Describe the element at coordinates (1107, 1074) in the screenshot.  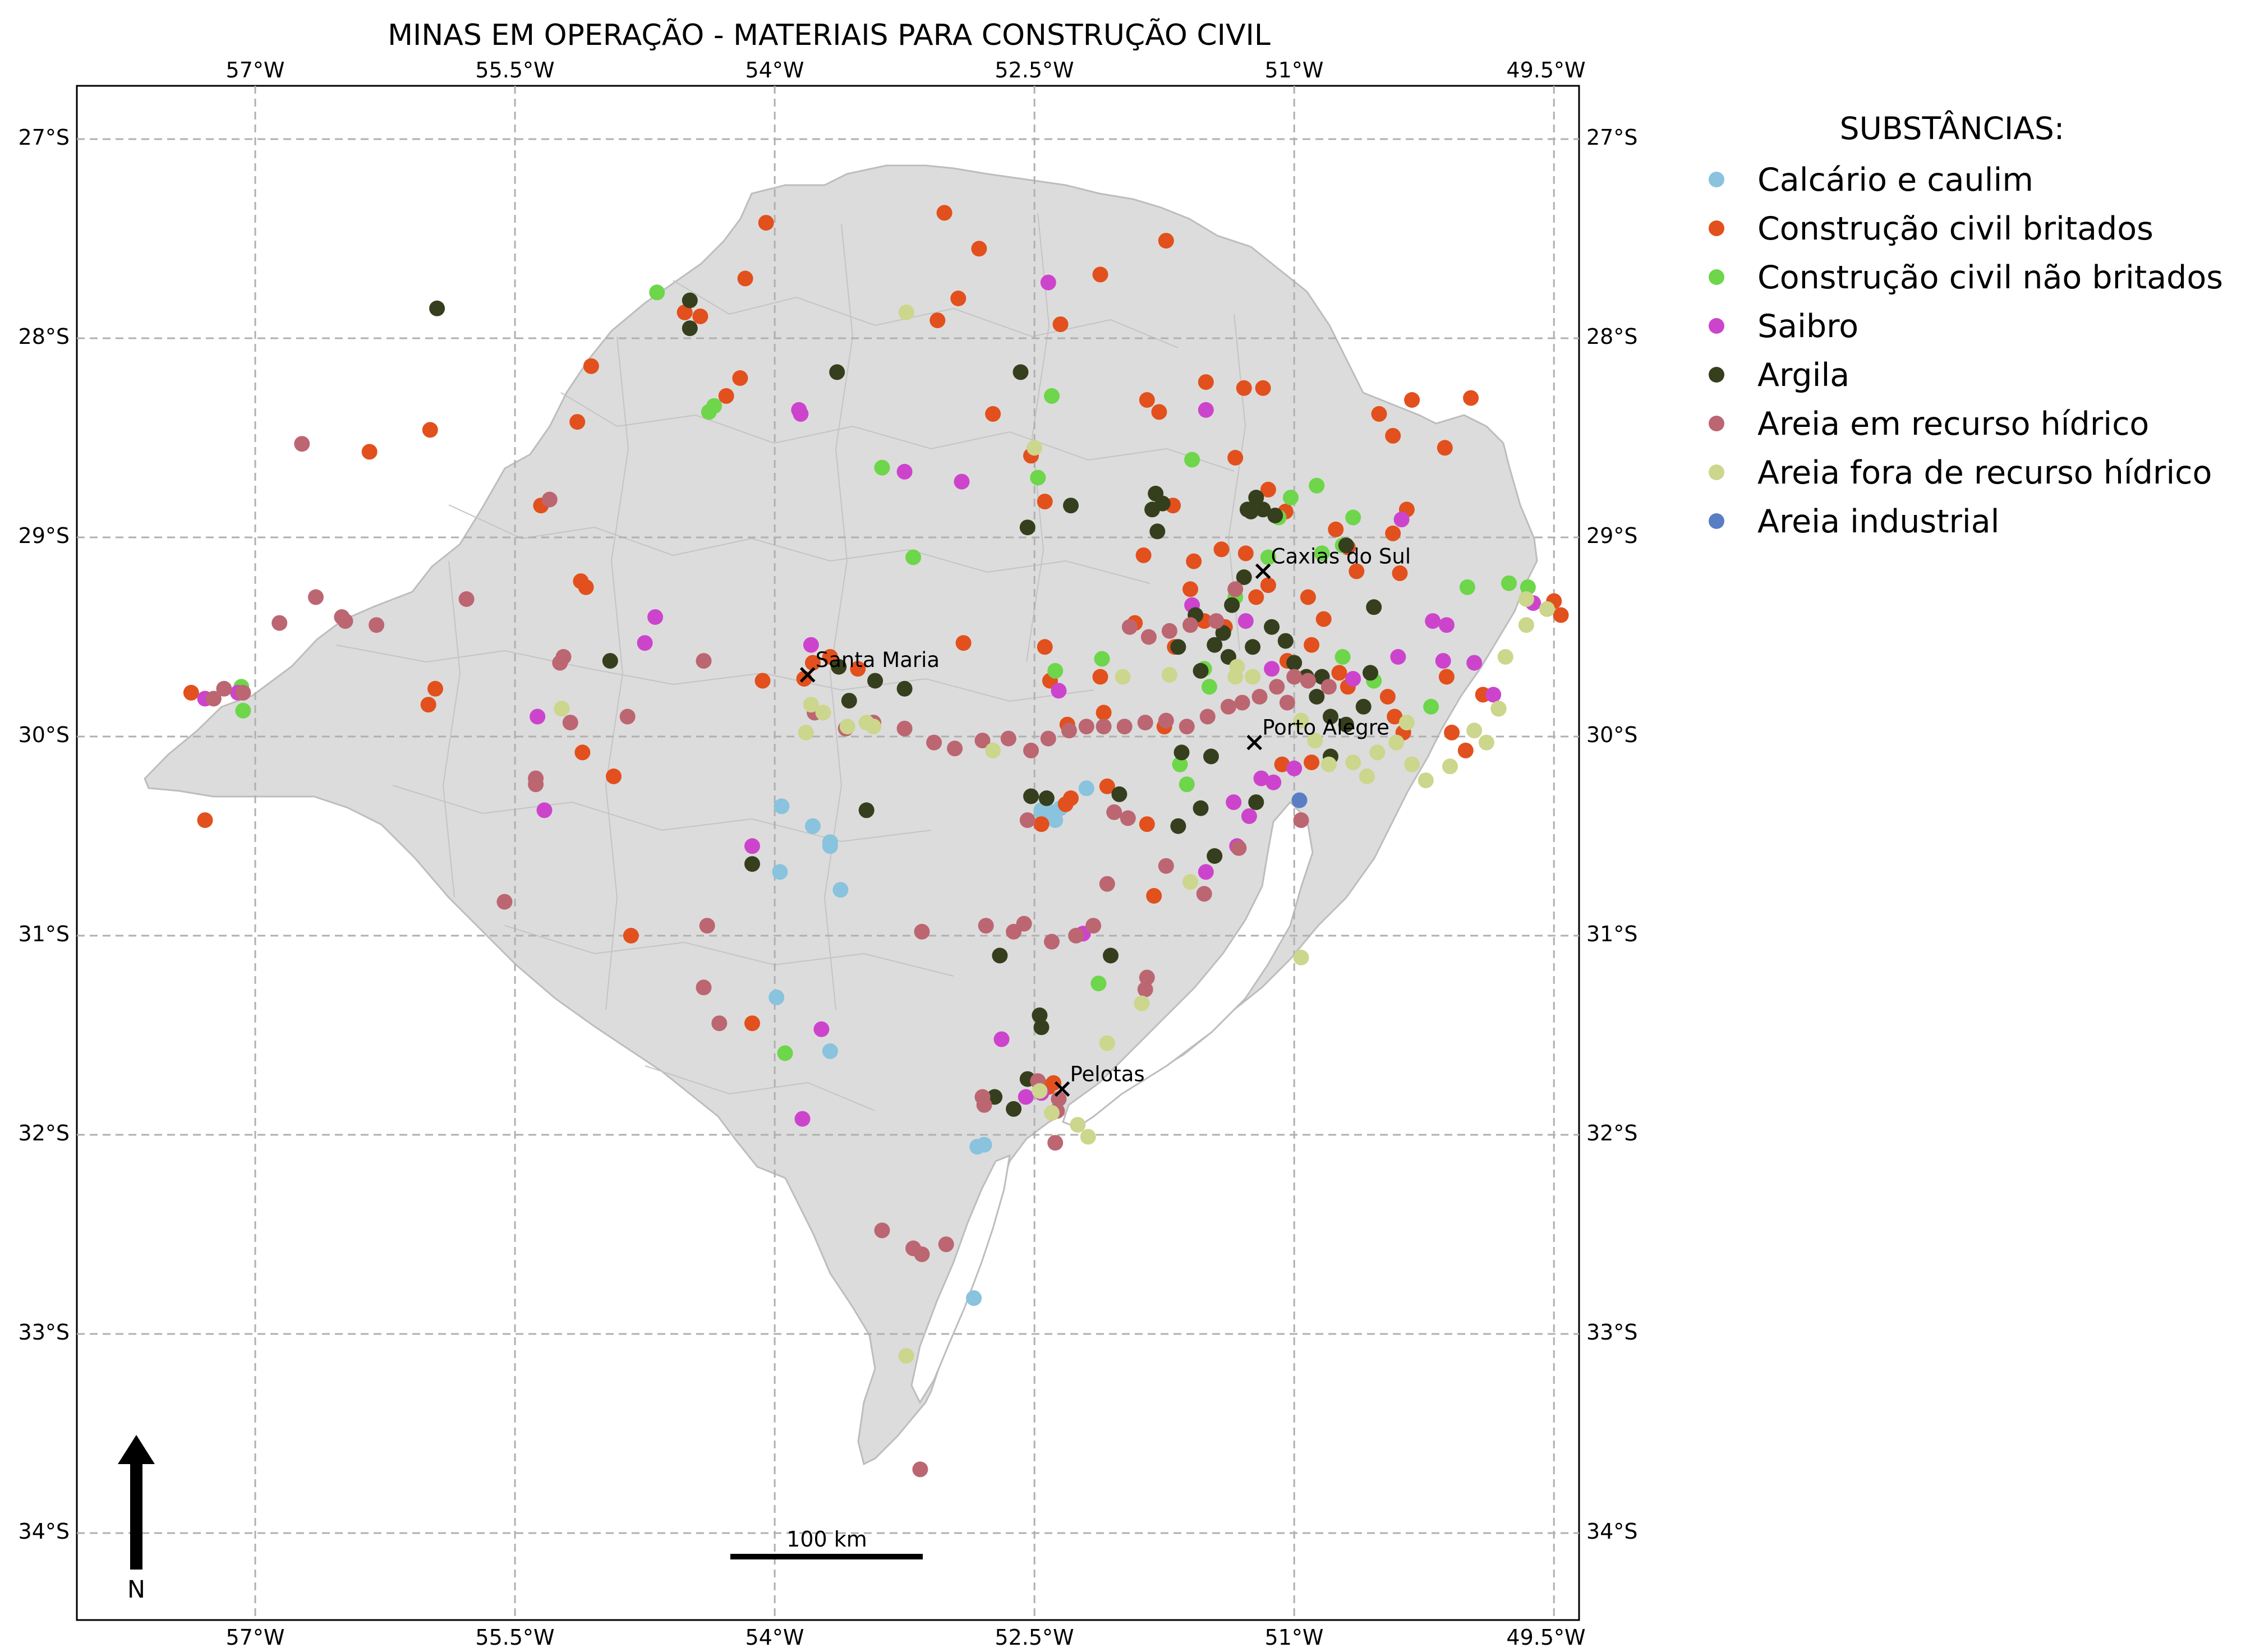
I see `city-label: Pelotas` at that location.